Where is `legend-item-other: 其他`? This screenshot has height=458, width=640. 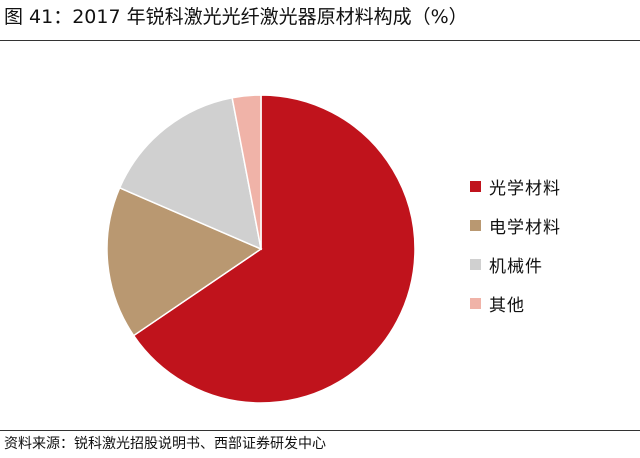 legend-item-other: 其他 is located at coordinates (515, 304).